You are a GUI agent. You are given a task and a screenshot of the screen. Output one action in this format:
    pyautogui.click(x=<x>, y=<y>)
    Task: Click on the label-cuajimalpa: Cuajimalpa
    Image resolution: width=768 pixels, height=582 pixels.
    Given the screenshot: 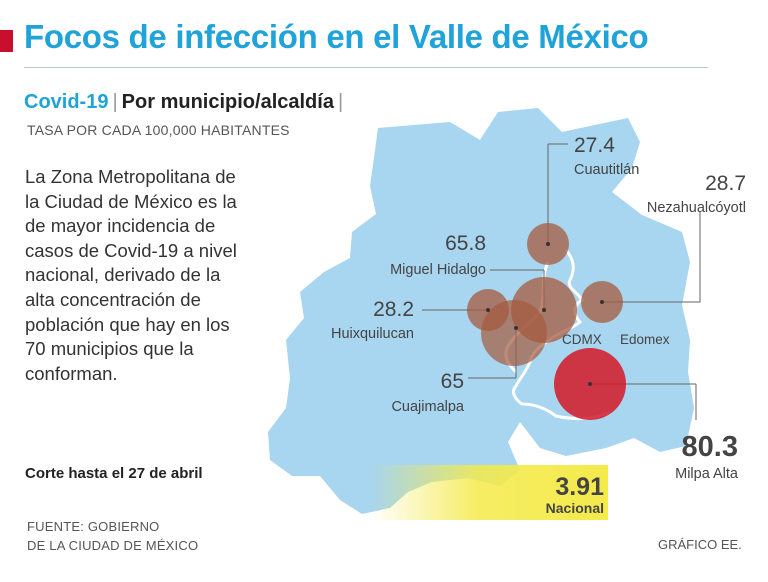 What is the action you would take?
    pyautogui.click(x=427, y=407)
    